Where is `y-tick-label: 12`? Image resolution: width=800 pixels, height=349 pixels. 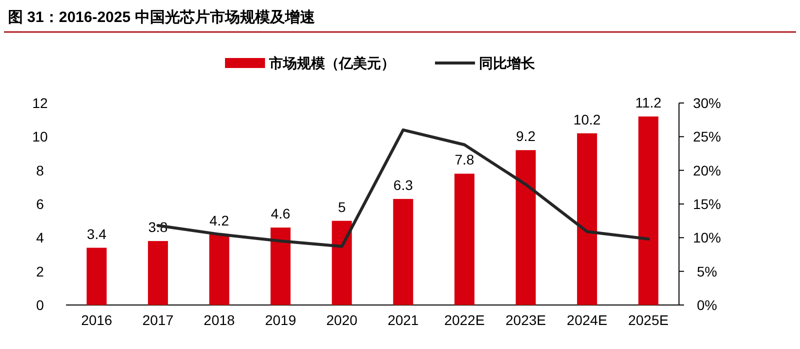 y-tick-label: 12 is located at coordinates (40, 103).